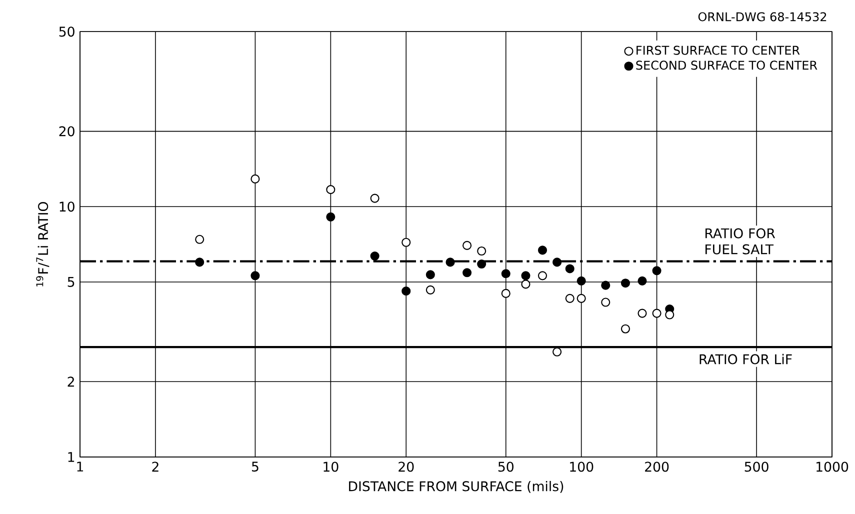  Describe the element at coordinates (582, 467) in the screenshot. I see `x-tick-label: 100` at that location.